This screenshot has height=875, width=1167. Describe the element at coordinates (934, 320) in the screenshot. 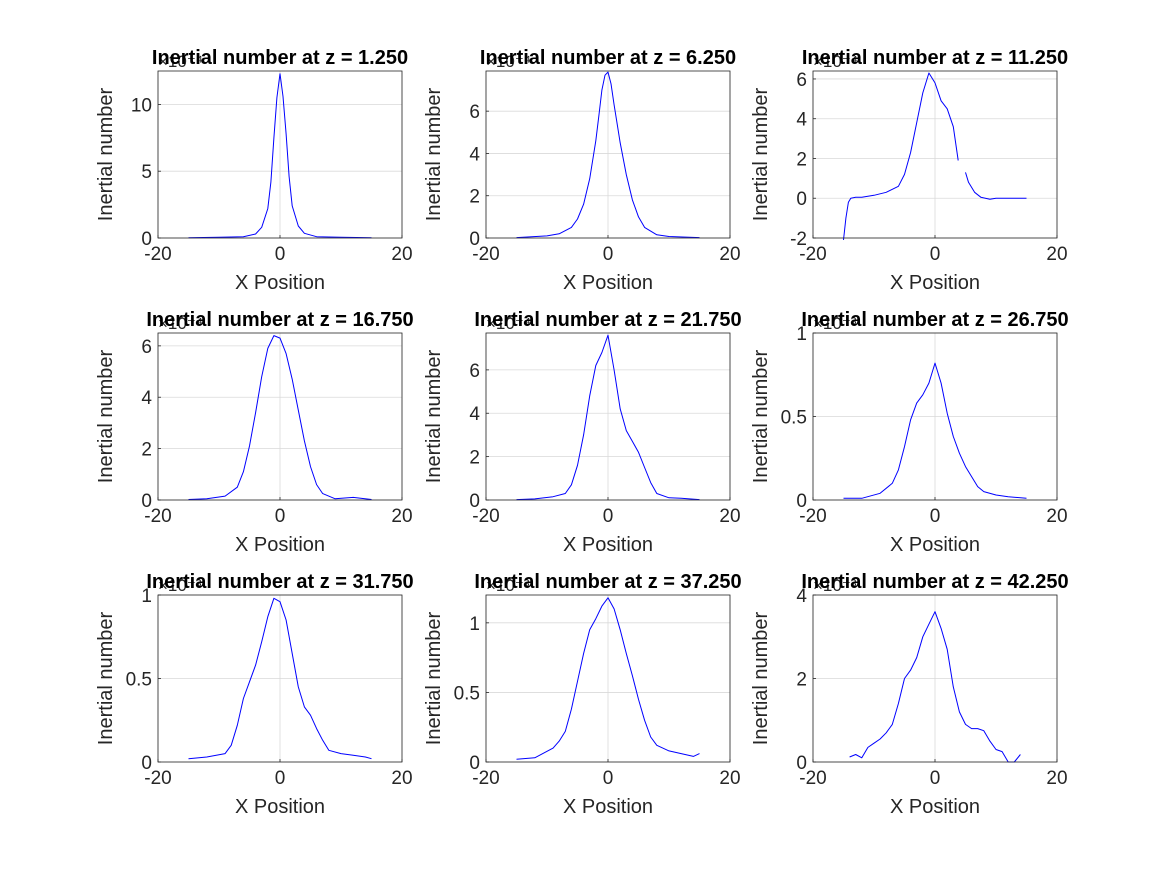

I see `subplot-title: Inertial number at z = 26.750` at that location.